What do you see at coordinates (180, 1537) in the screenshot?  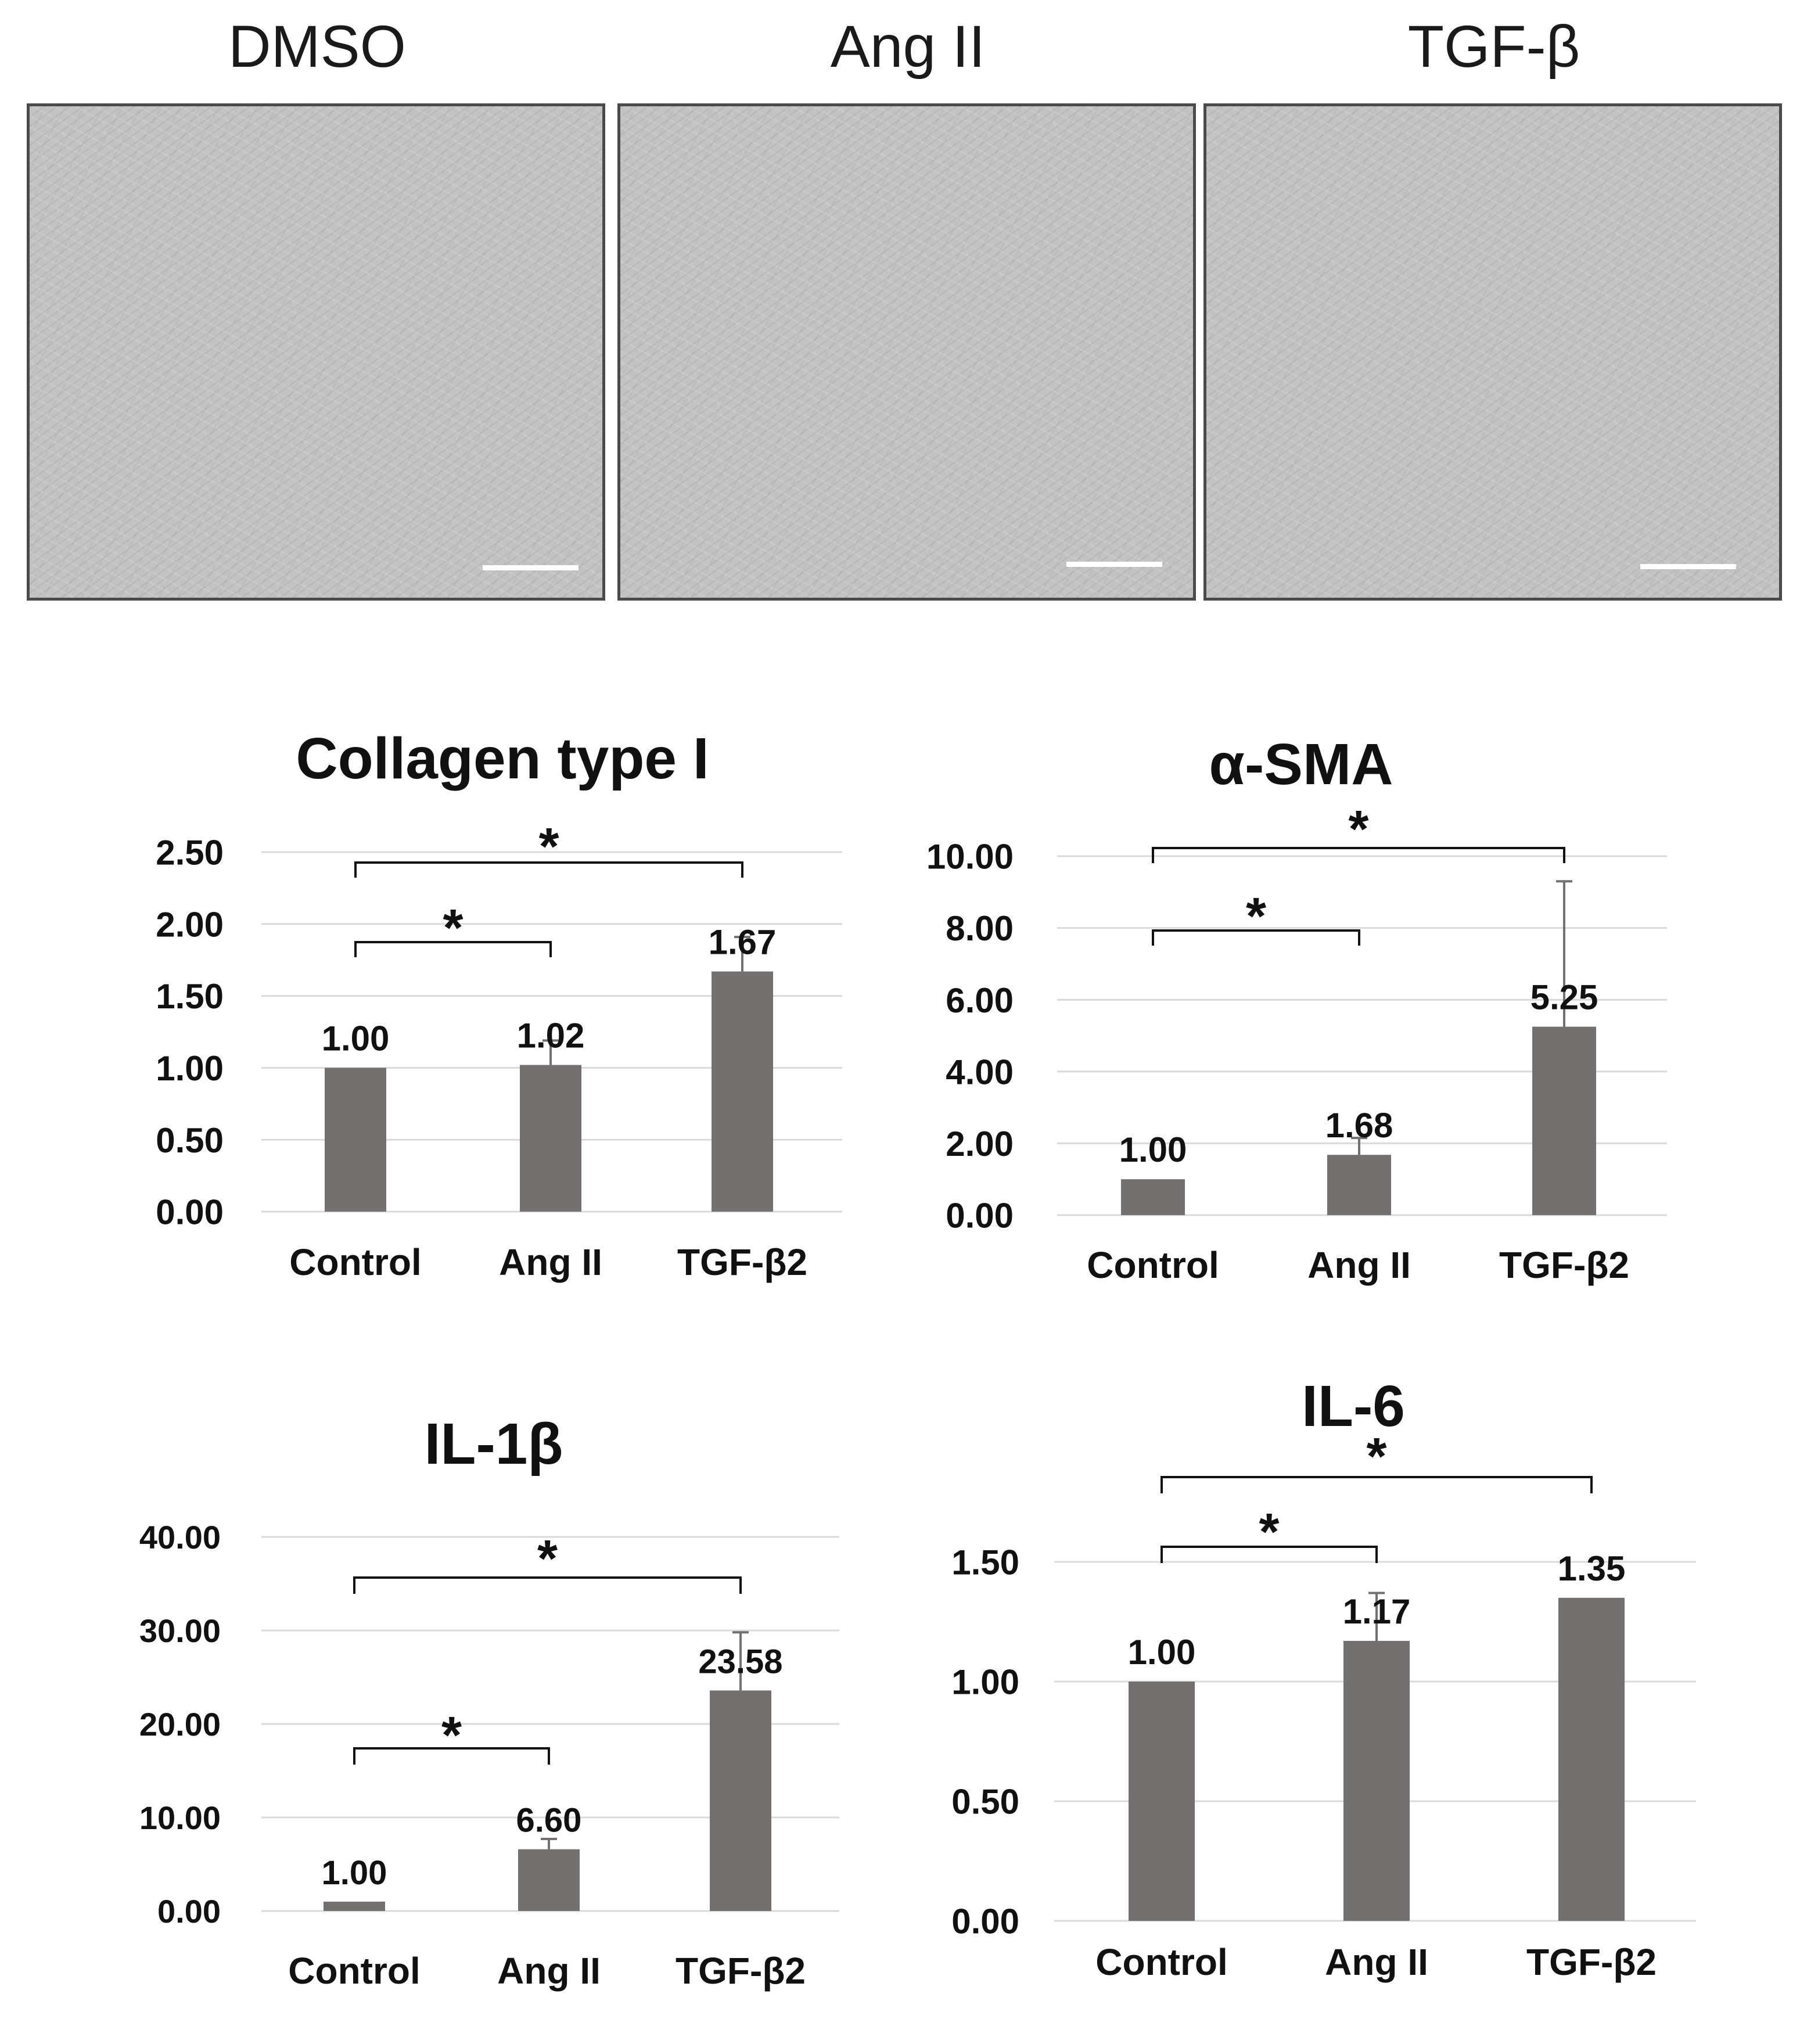 I see `y-tick-label: 40.00` at bounding box center [180, 1537].